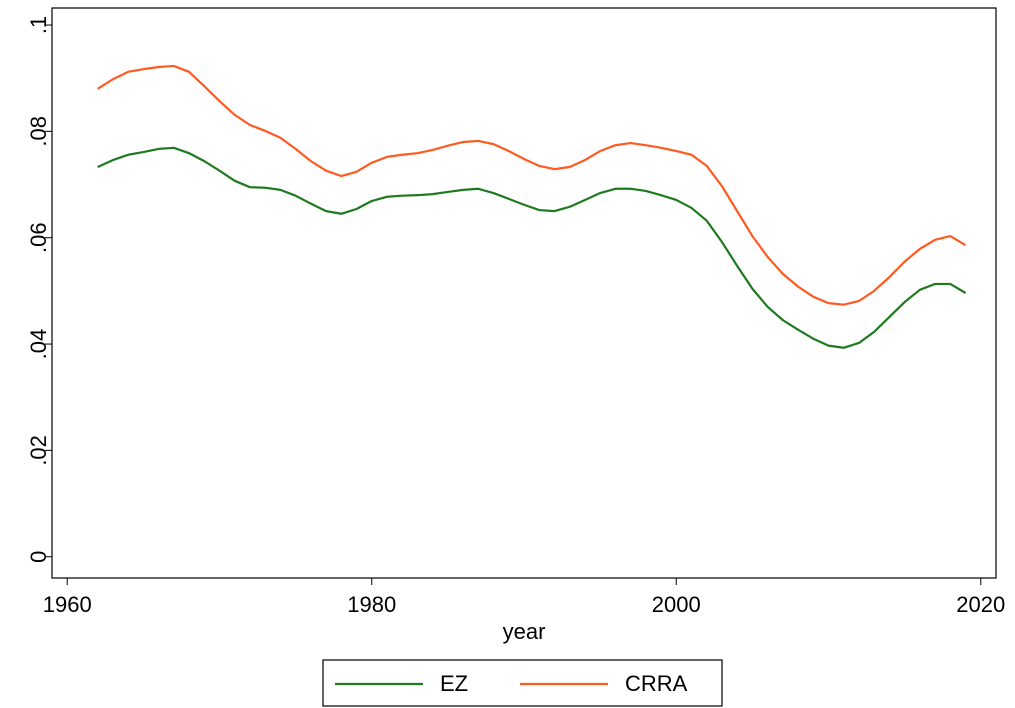  What do you see at coordinates (67, 604) in the screenshot?
I see `x-tick-label: 1960` at bounding box center [67, 604].